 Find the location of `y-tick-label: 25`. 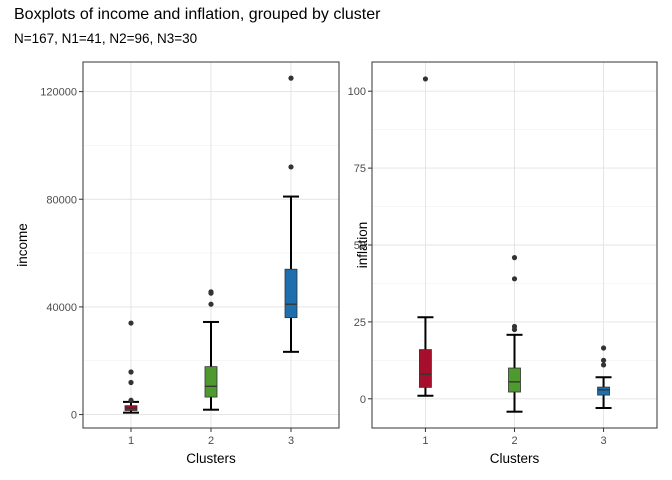

y-tick-label: 25 is located at coordinates (360, 323).